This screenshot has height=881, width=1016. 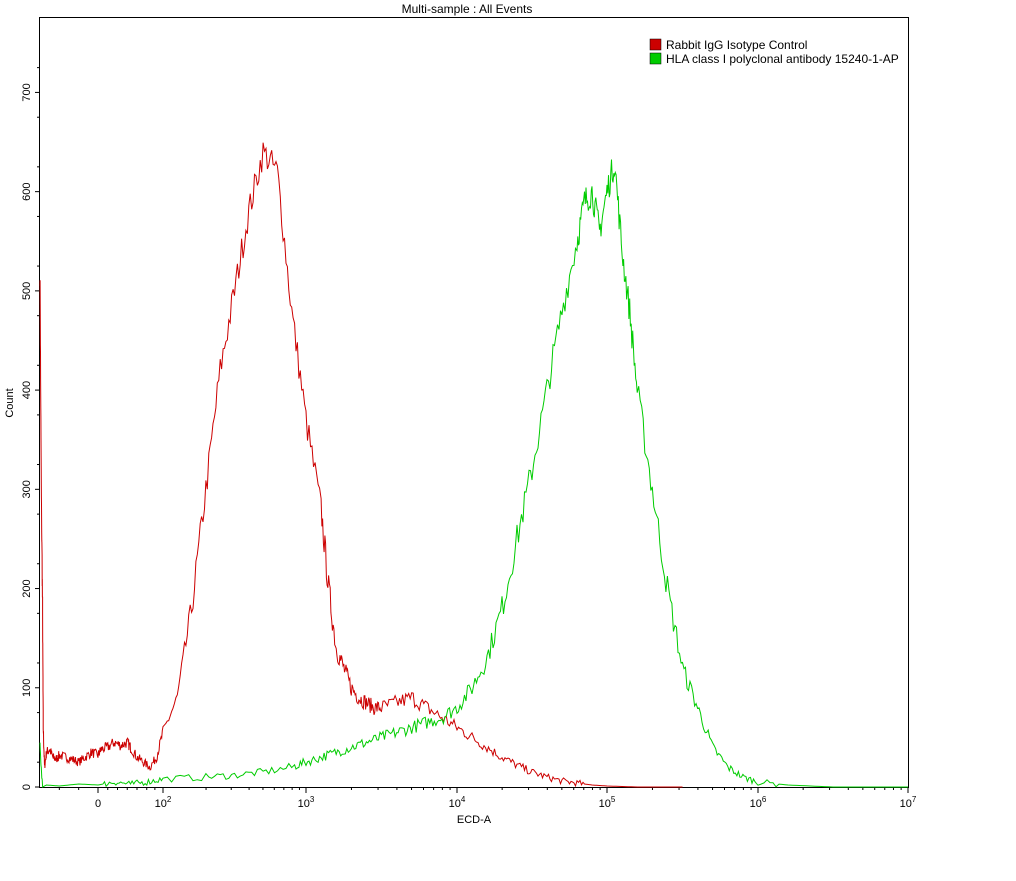 What do you see at coordinates (27, 787) in the screenshot?
I see `y-tick-label: 0` at bounding box center [27, 787].